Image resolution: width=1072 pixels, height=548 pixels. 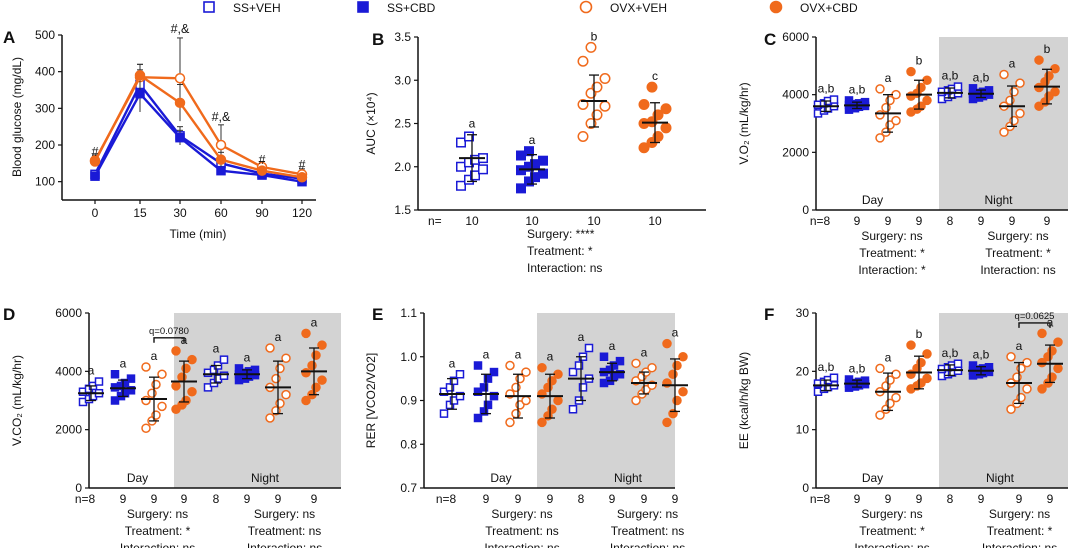 What do you see at coordinates (803, 430) in the screenshot?
I see `y-tick-label: 10` at bounding box center [803, 430].